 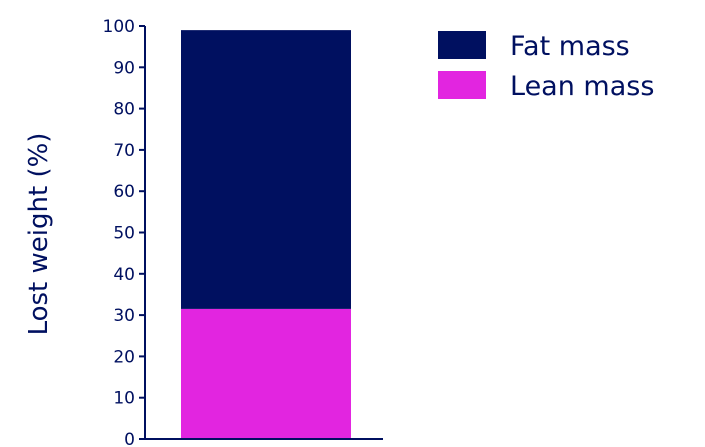 What do you see at coordinates (124, 275) in the screenshot?
I see `y-tick-label-40: 40` at bounding box center [124, 275].